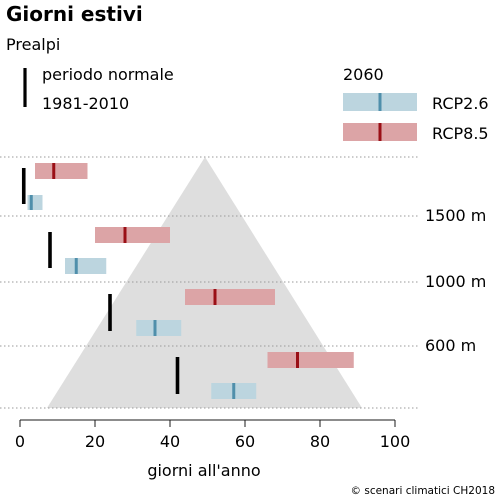 The height and width of the screenshot is (500, 500). What do you see at coordinates (460, 103) in the screenshot?
I see `legend-rcp26-label: RCP2.6` at bounding box center [460, 103].